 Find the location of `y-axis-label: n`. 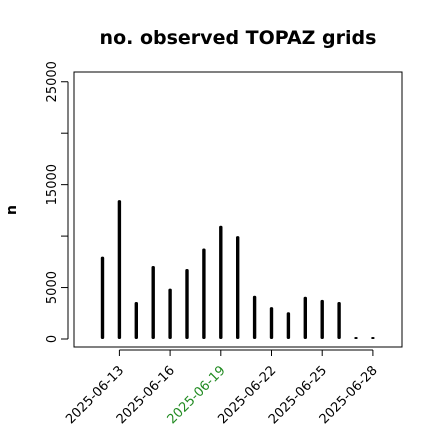

y-axis-label: n is located at coordinates (12, 210).